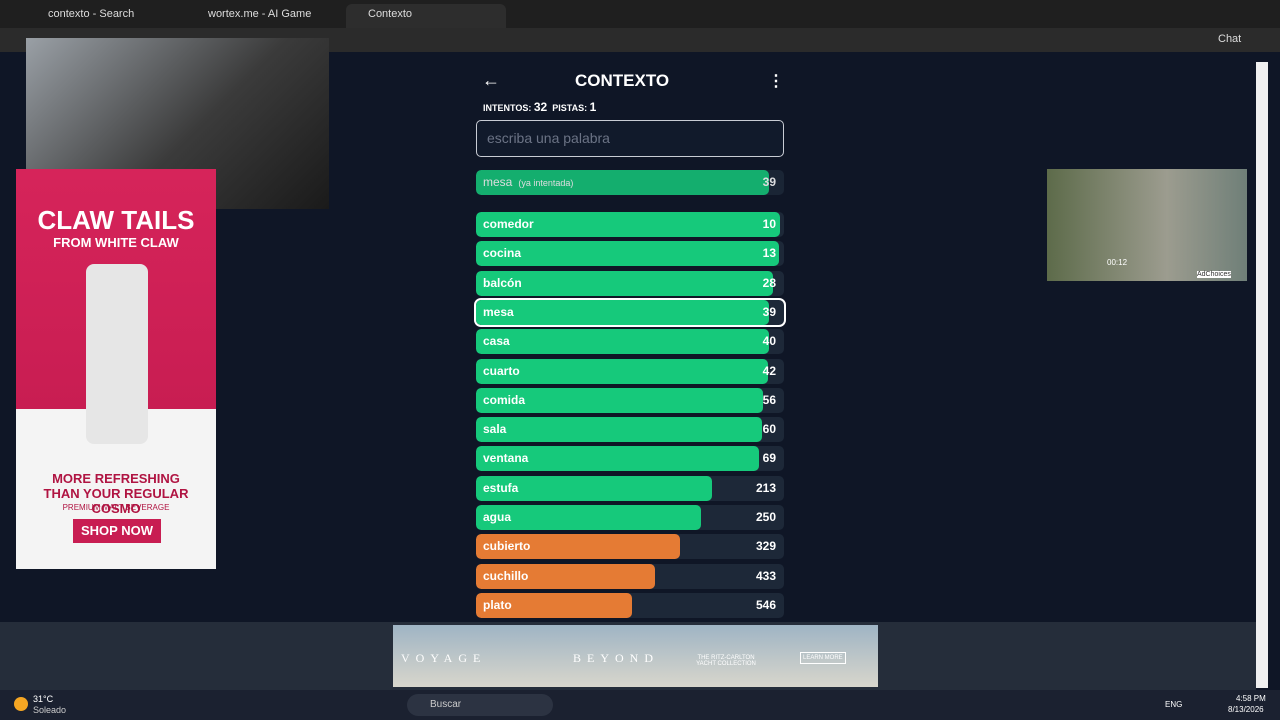 The image size is (1280, 720). I want to click on stats: INTENTOS: 32 PISTAS: 1, so click(539, 107).